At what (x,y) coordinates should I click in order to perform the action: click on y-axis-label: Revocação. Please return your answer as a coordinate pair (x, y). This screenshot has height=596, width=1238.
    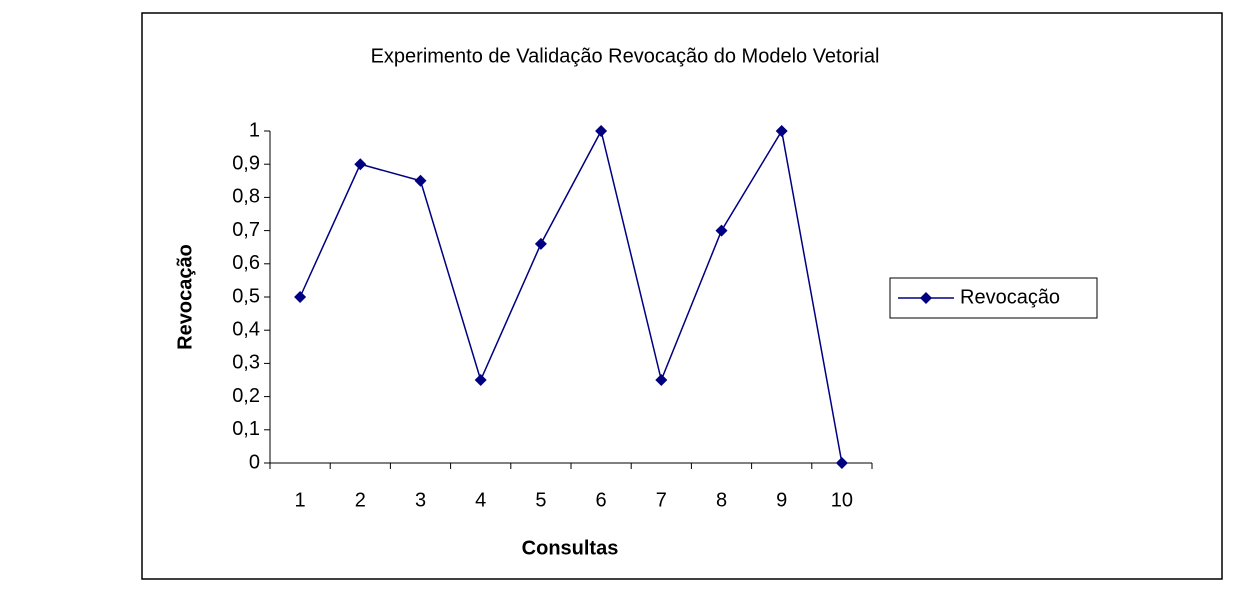
    Looking at the image, I should click on (185, 297).